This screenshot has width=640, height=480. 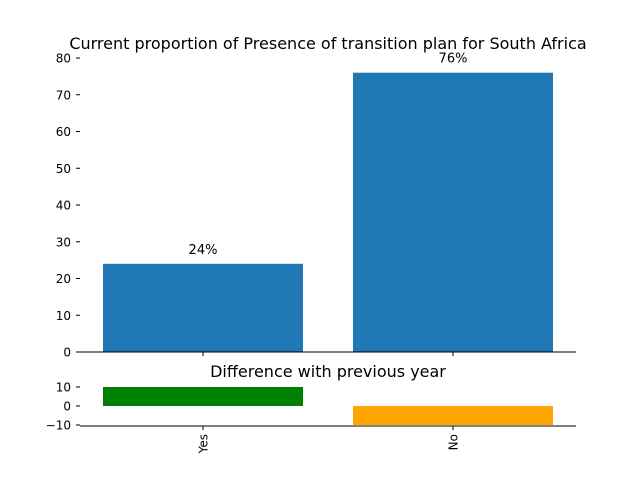 I want to click on difference-y-tick-label: 0, so click(x=67, y=407).